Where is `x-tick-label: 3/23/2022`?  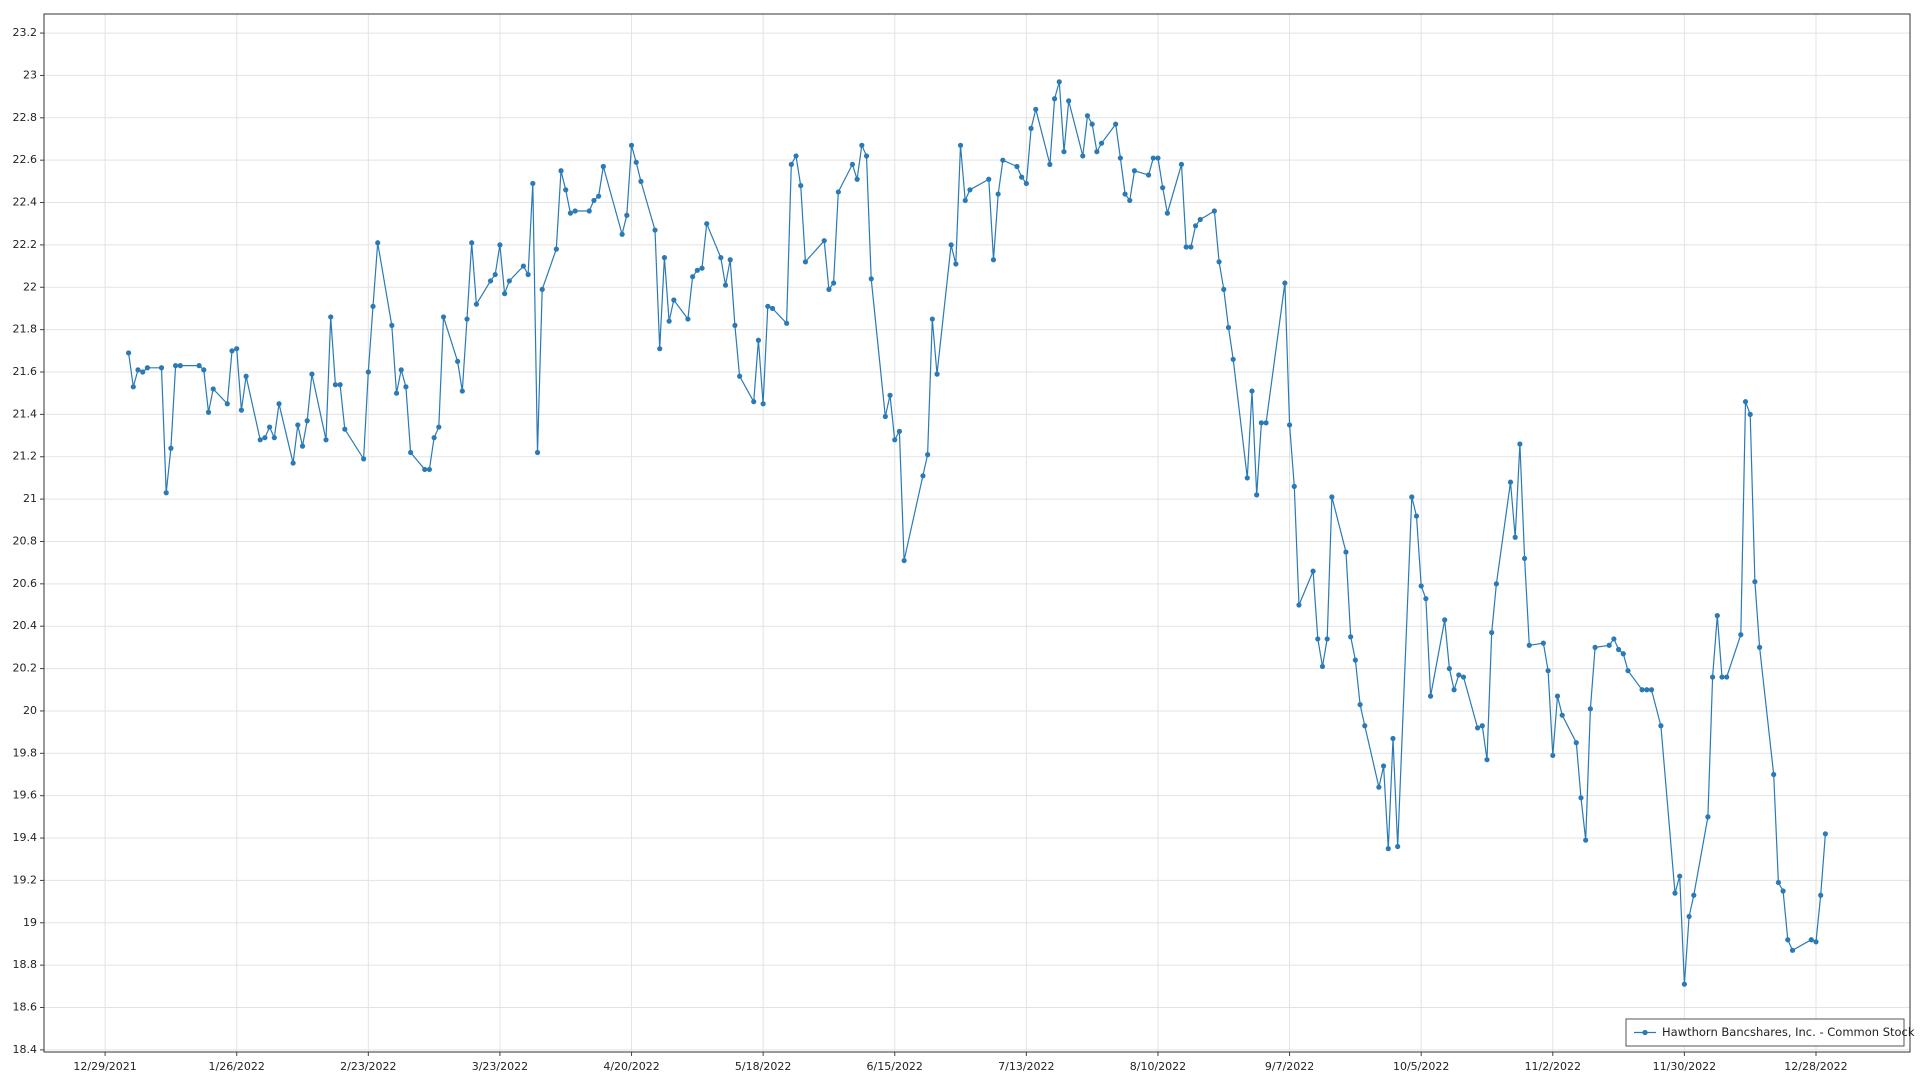 x-tick-label: 3/23/2022 is located at coordinates (500, 1066).